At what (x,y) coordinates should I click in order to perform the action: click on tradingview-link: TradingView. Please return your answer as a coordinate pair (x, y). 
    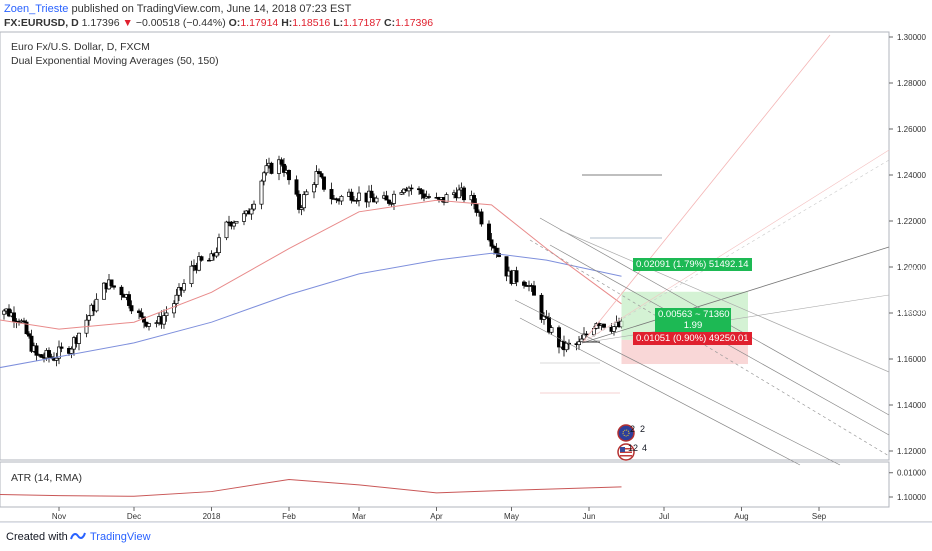
    Looking at the image, I should click on (120, 537).